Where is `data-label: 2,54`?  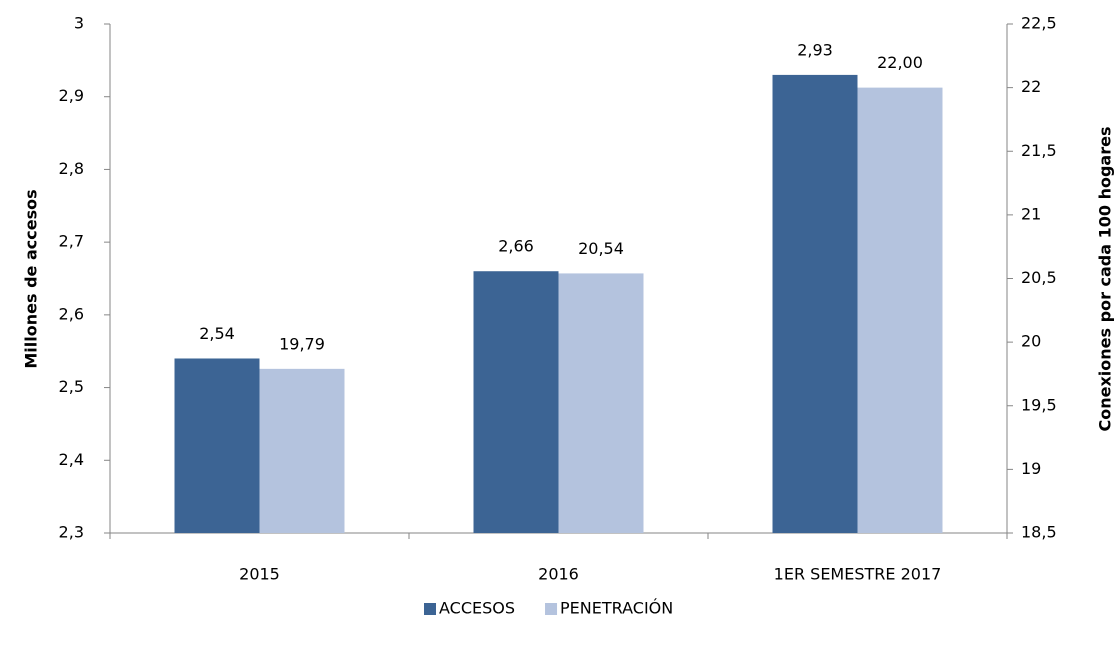 data-label: 2,54 is located at coordinates (217, 333).